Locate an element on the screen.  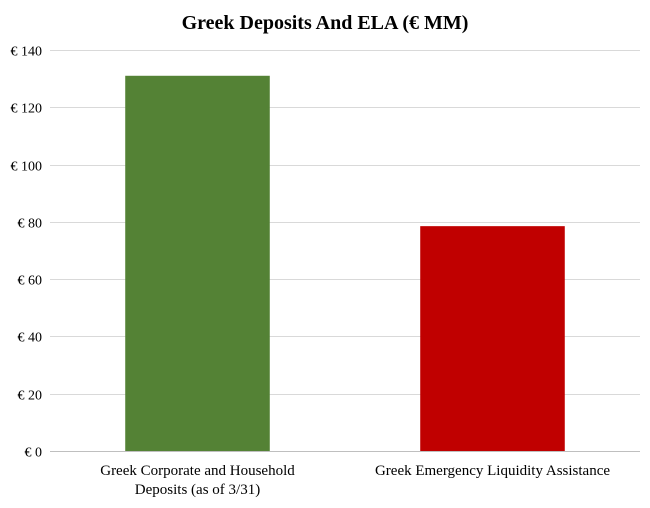
x-category-label-line: Deposits (as of 3/31) is located at coordinates (197, 490).